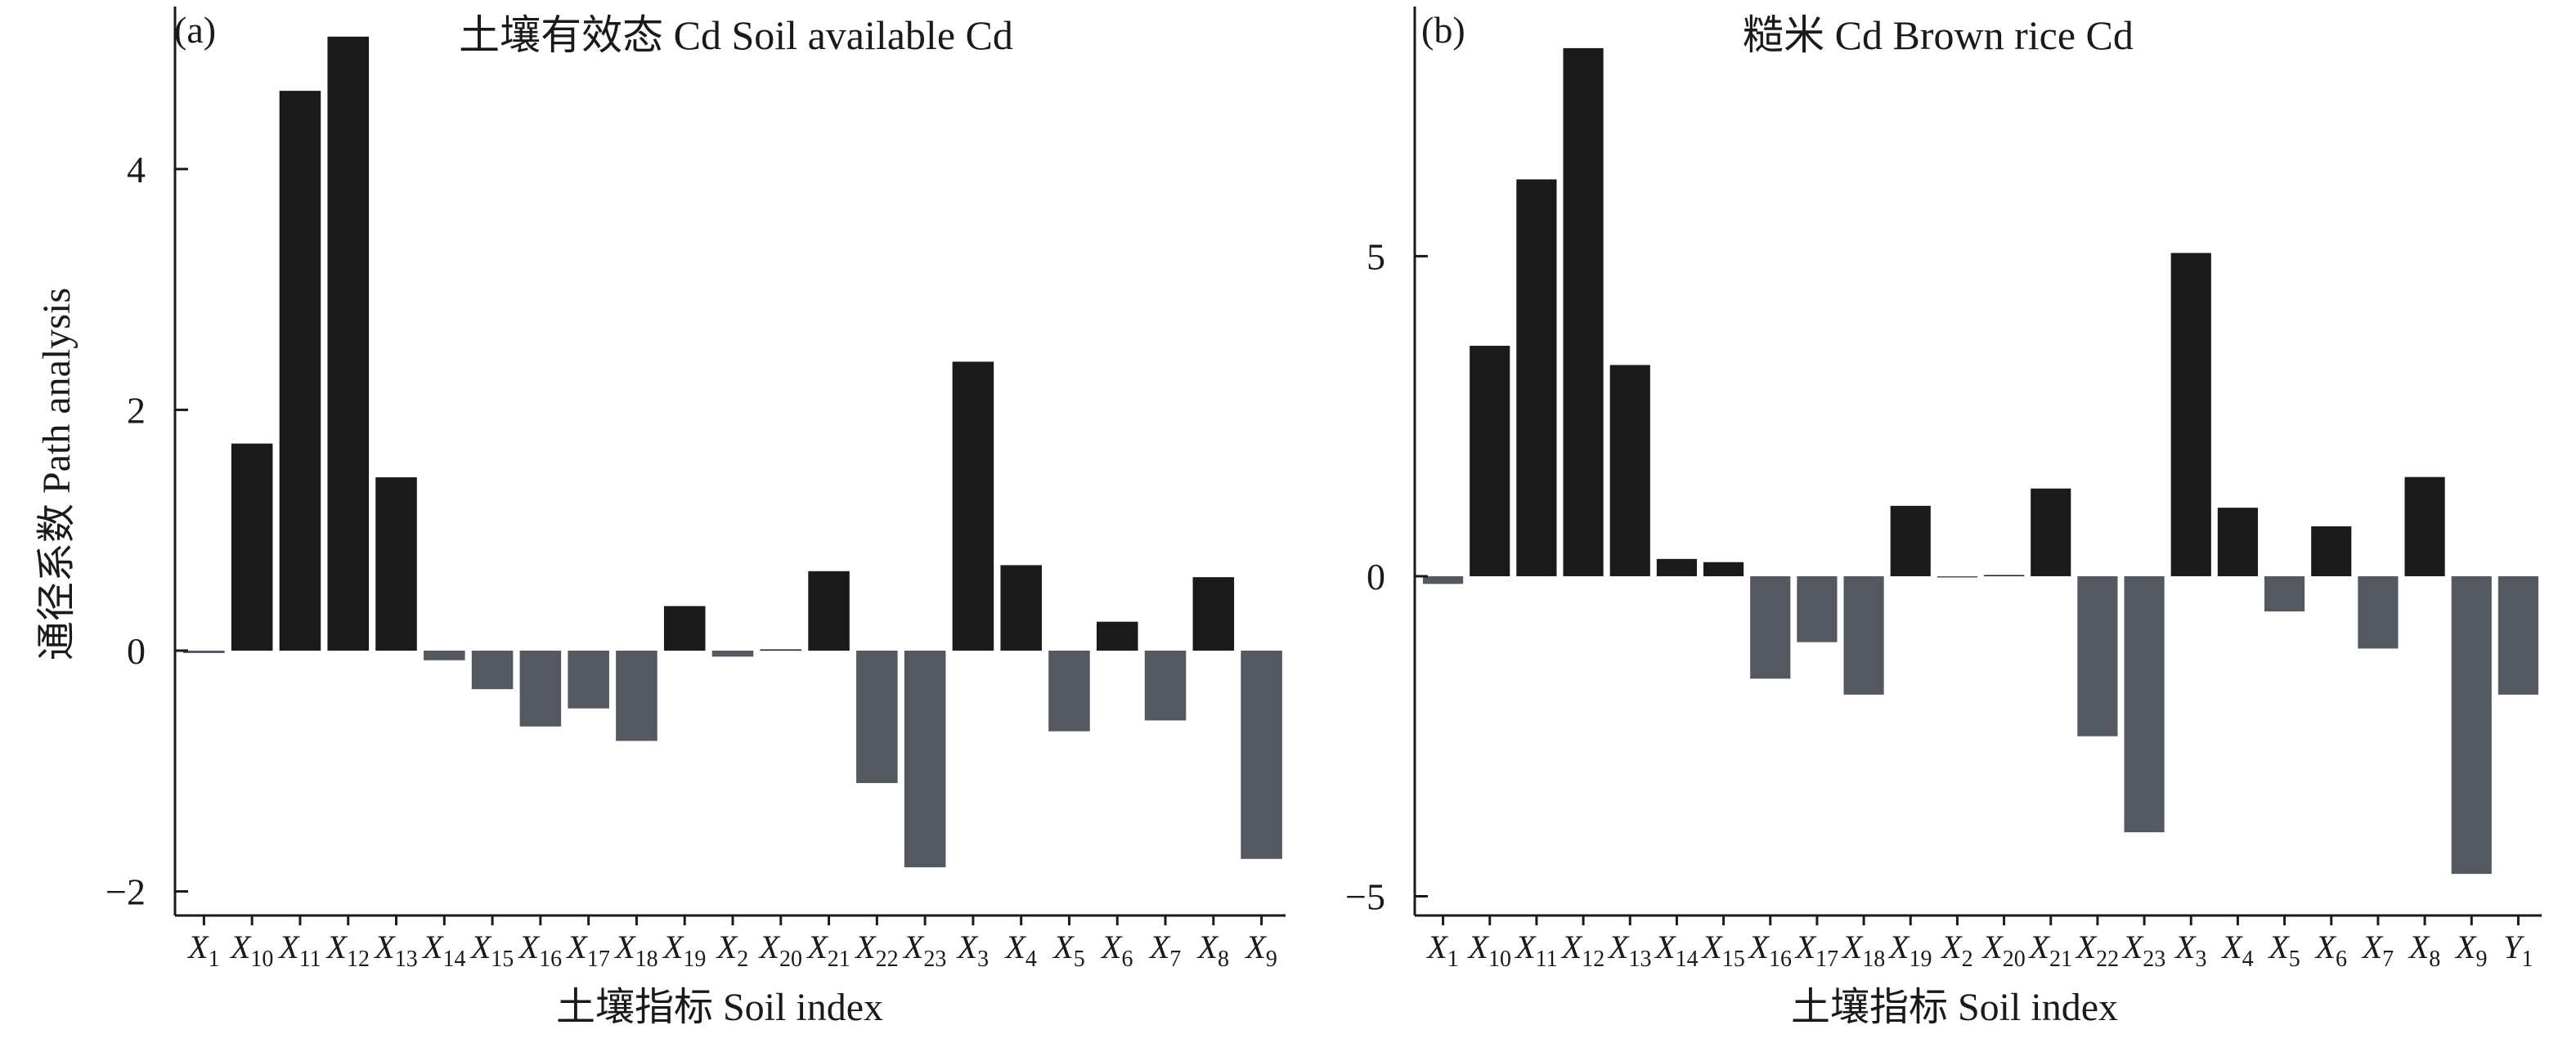 The width and height of the screenshot is (2576, 1043). What do you see at coordinates (1954, 1007) in the screenshot?
I see `panel-b-x-axis-label: 土壤指标 Soil index` at bounding box center [1954, 1007].